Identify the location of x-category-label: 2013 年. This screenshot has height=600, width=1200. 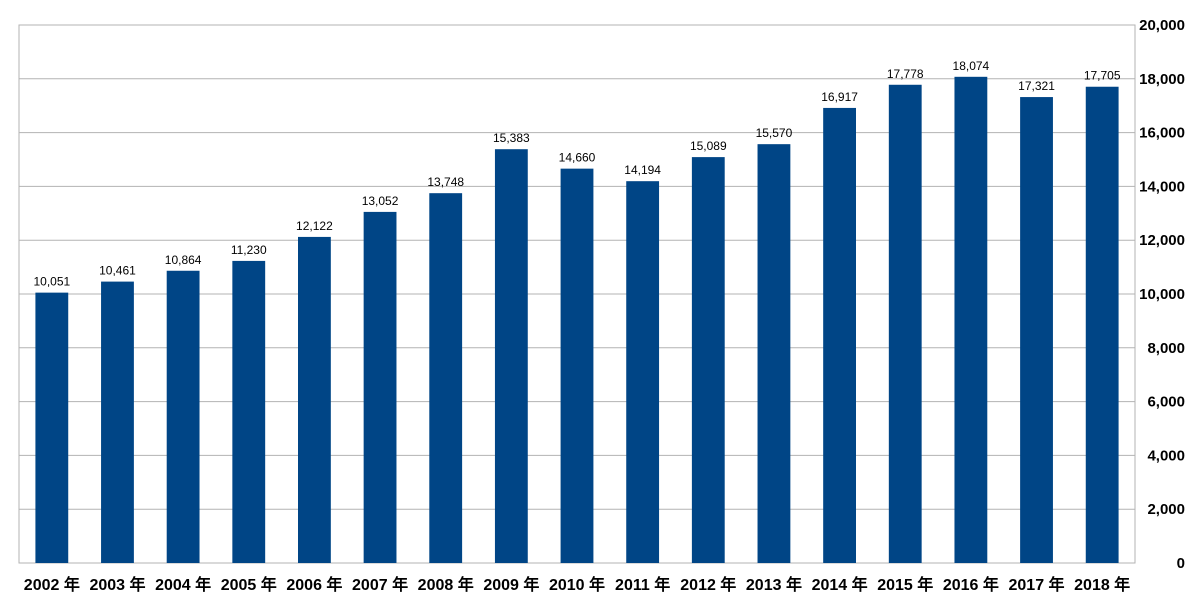
(774, 584).